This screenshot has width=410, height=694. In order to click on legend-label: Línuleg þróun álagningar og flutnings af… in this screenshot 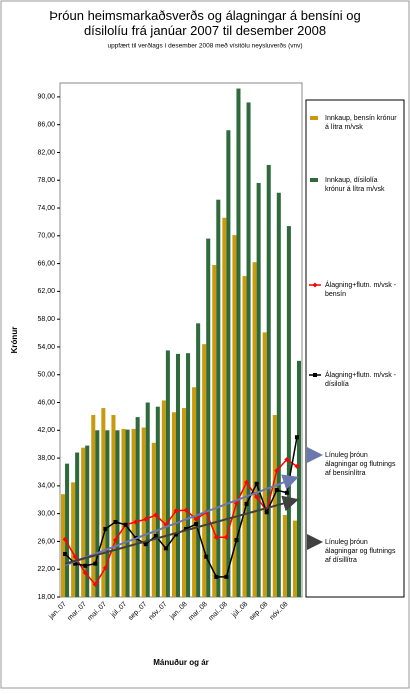, I will do `click(360, 551)`.